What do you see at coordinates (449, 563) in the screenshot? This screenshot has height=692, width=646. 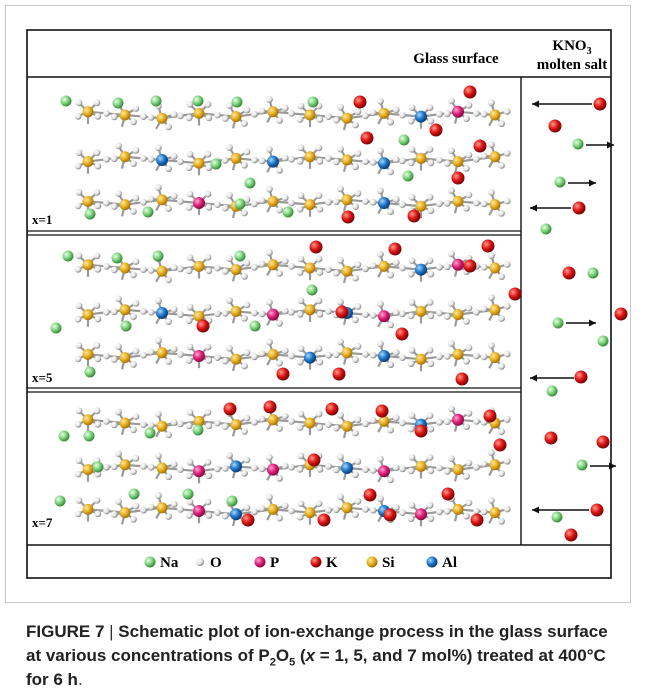 I see `legend-label-al: Al` at bounding box center [449, 563].